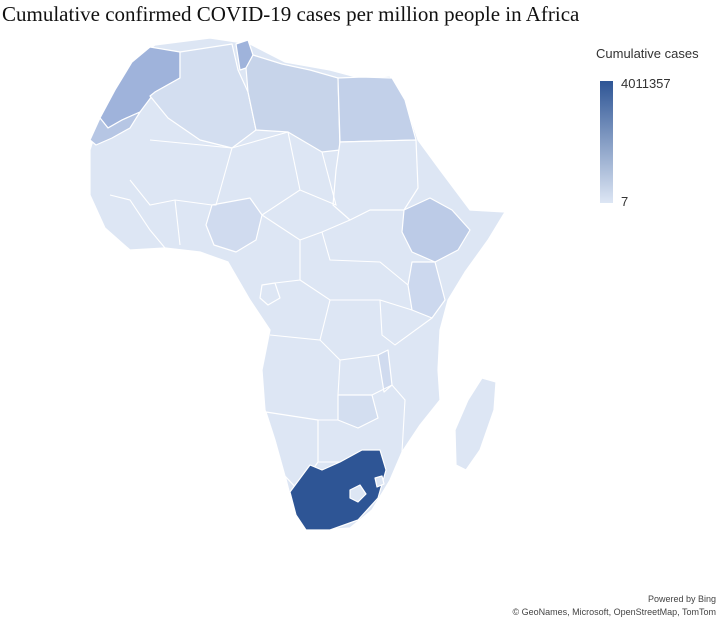  Describe the element at coordinates (358, 411) in the screenshot. I see `region-zimbabwe` at that location.